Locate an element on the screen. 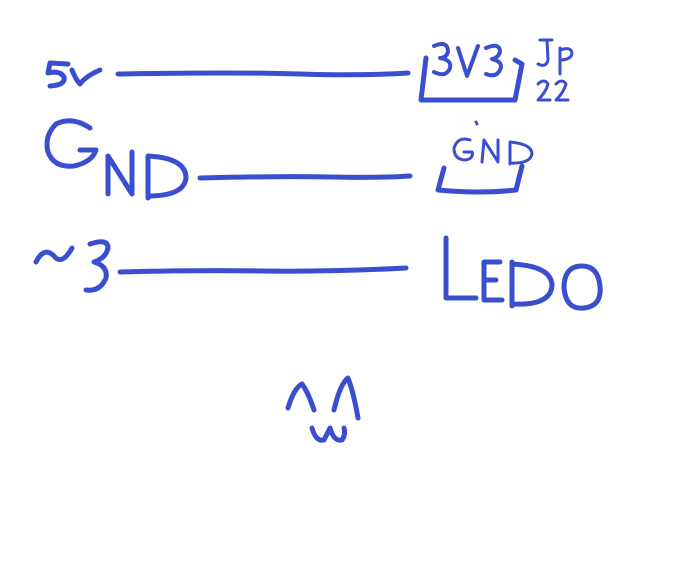 The width and height of the screenshot is (696, 564). label-tilde-3: ~3 is located at coordinates (72, 266).